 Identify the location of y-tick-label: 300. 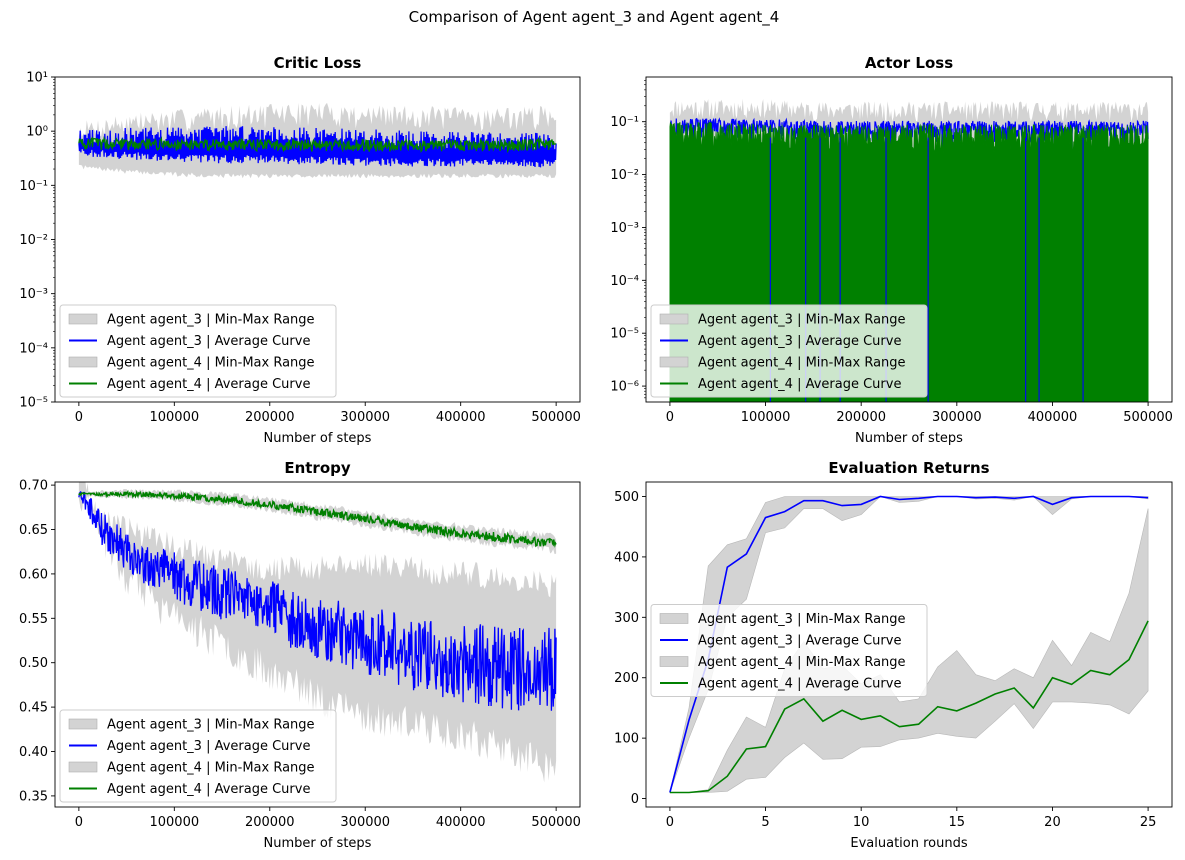
(626, 618).